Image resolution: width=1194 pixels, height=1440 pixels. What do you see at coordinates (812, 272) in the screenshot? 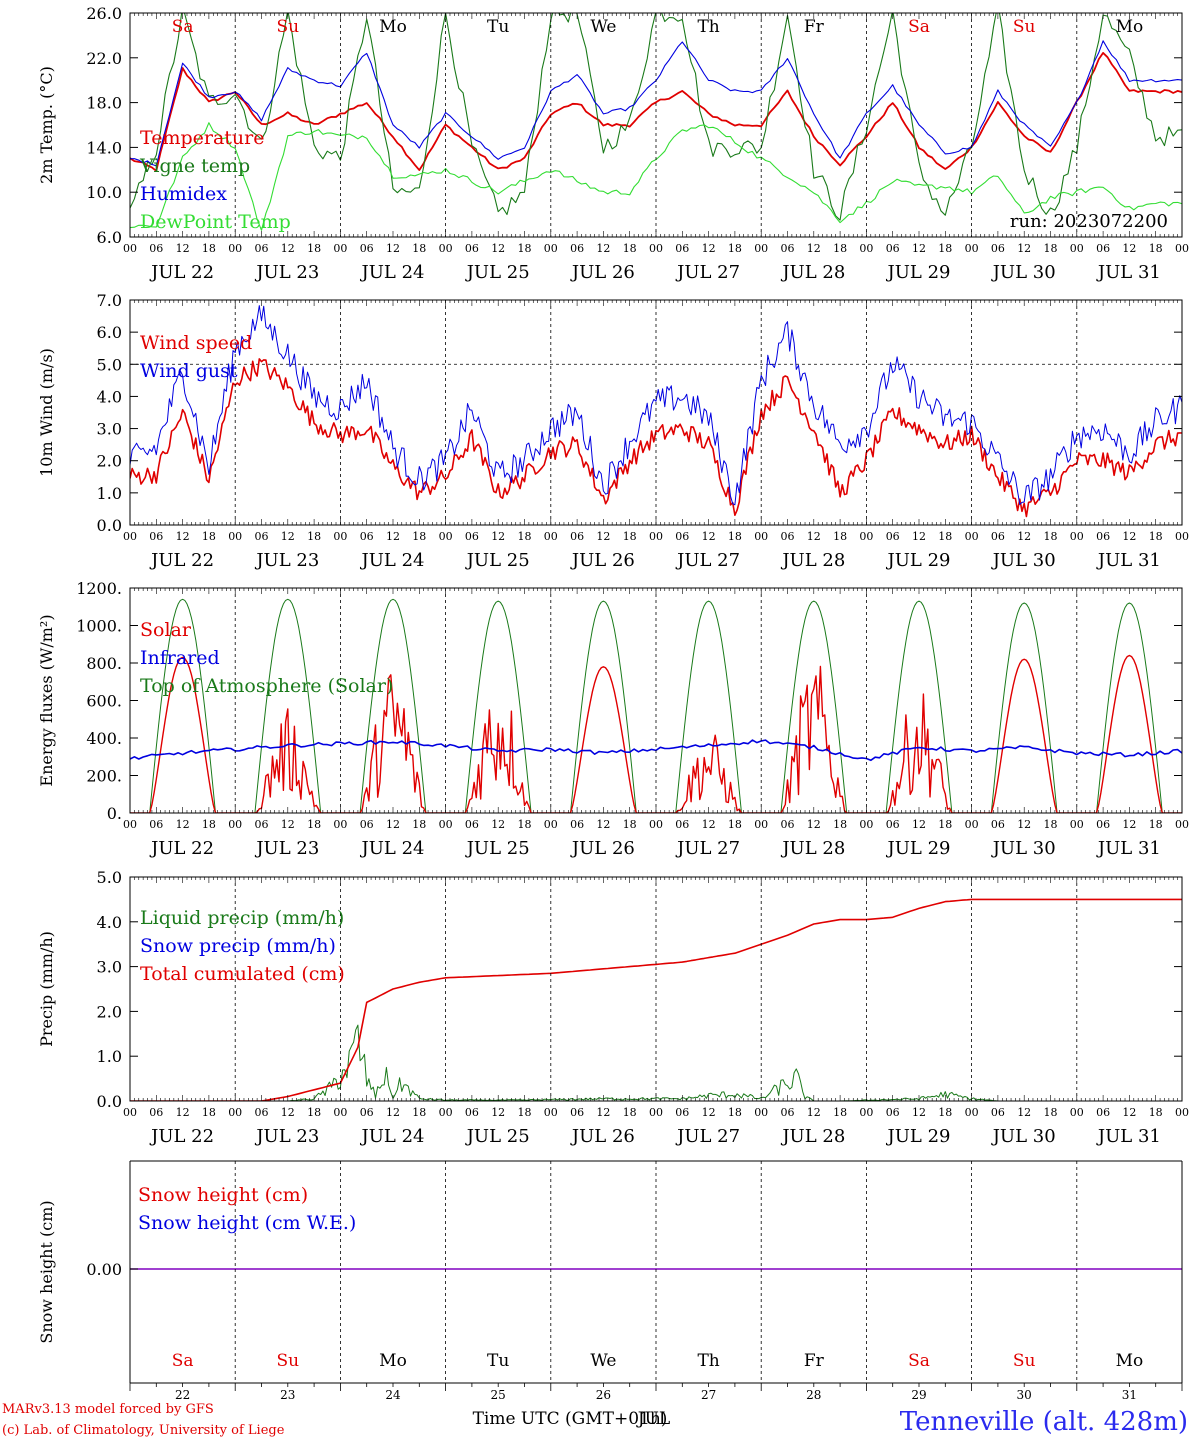
I see `date-label: JUL 28` at bounding box center [812, 272].